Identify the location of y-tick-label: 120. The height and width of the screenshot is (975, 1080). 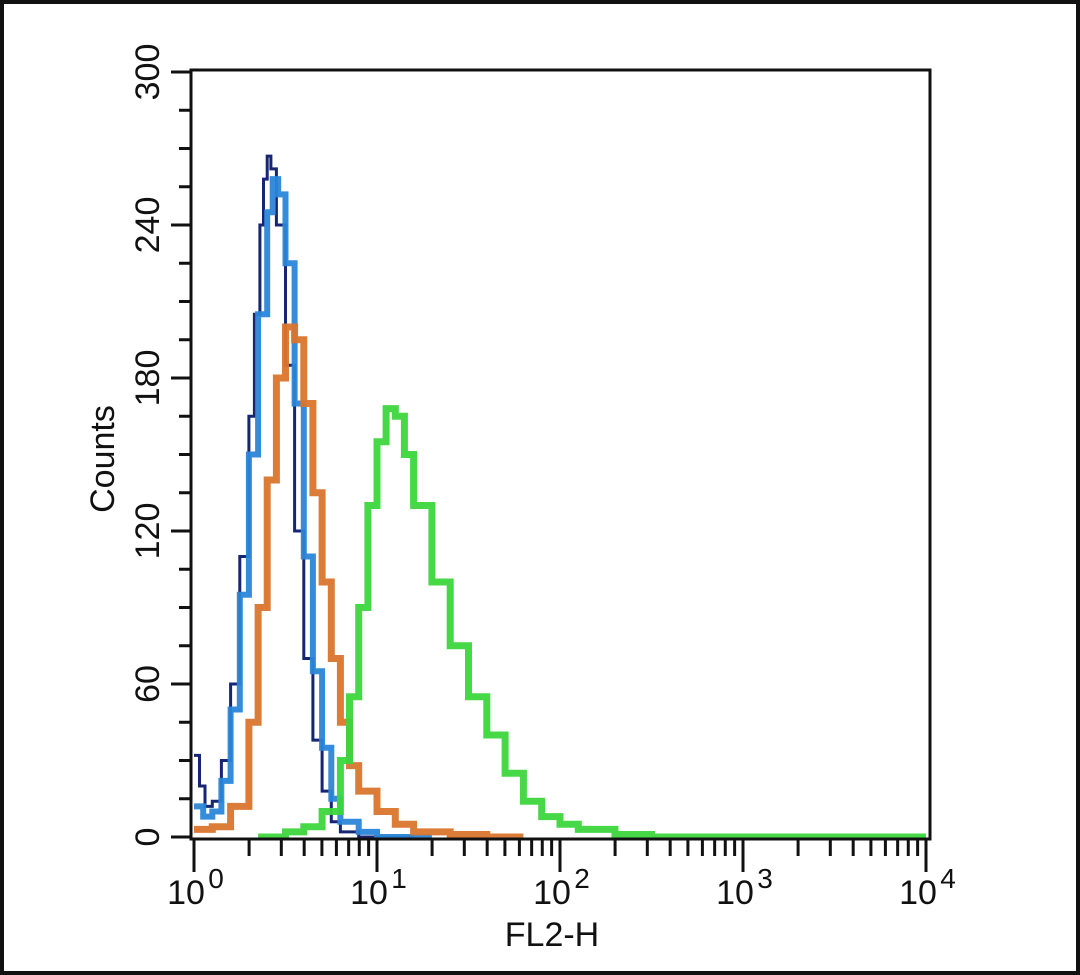
(148, 531).